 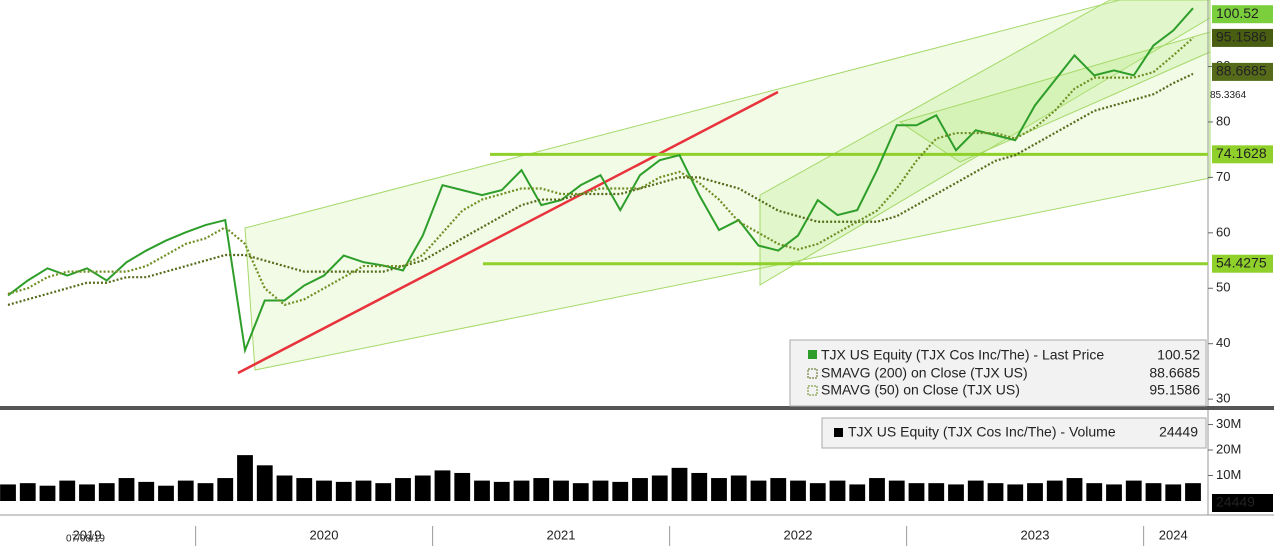 I want to click on x-tick-label: 2024, so click(x=1173, y=534).